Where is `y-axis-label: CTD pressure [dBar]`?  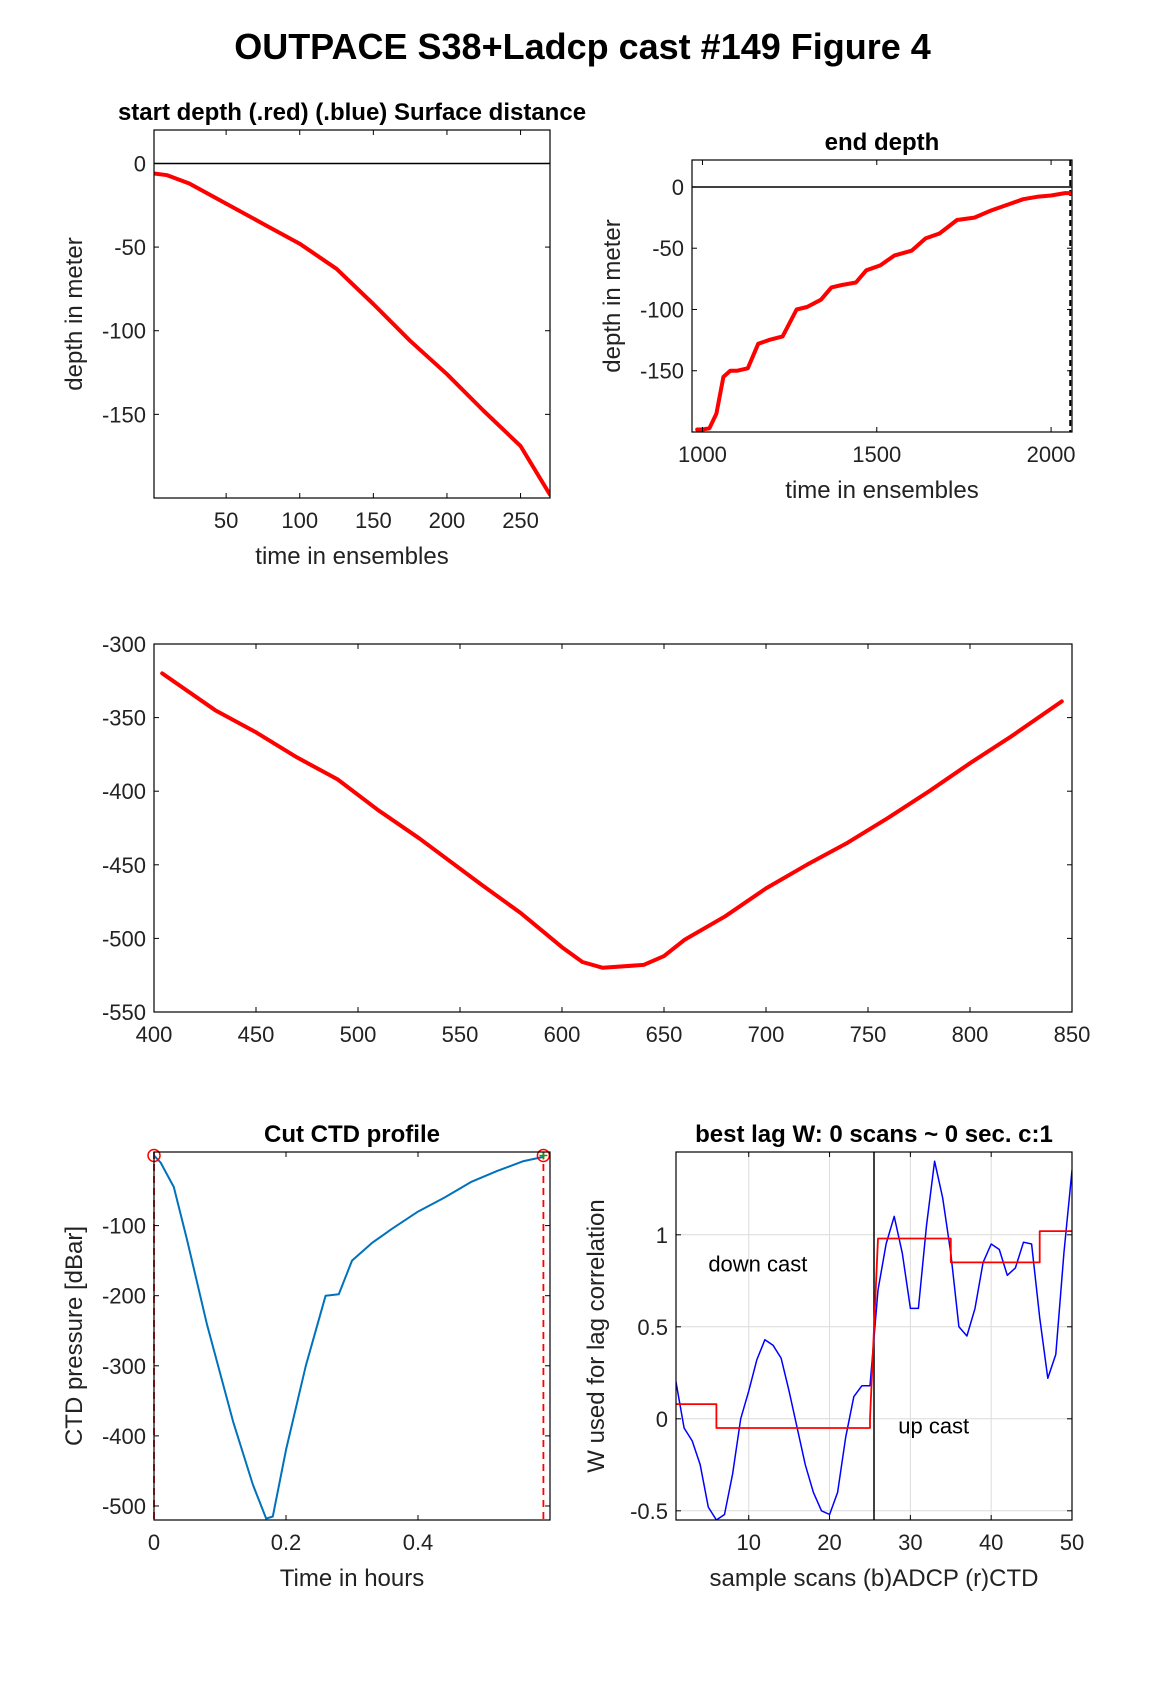 y-axis-label: CTD pressure [dBar] is located at coordinates (74, 1336).